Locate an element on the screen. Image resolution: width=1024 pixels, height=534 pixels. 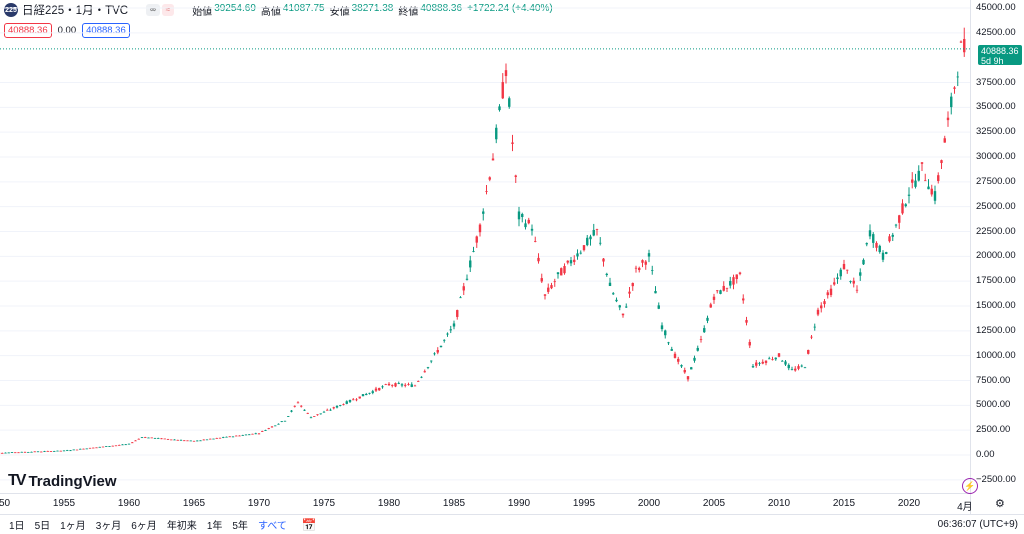
price-tick-label: 2500.00 is located at coordinates (993, 429).